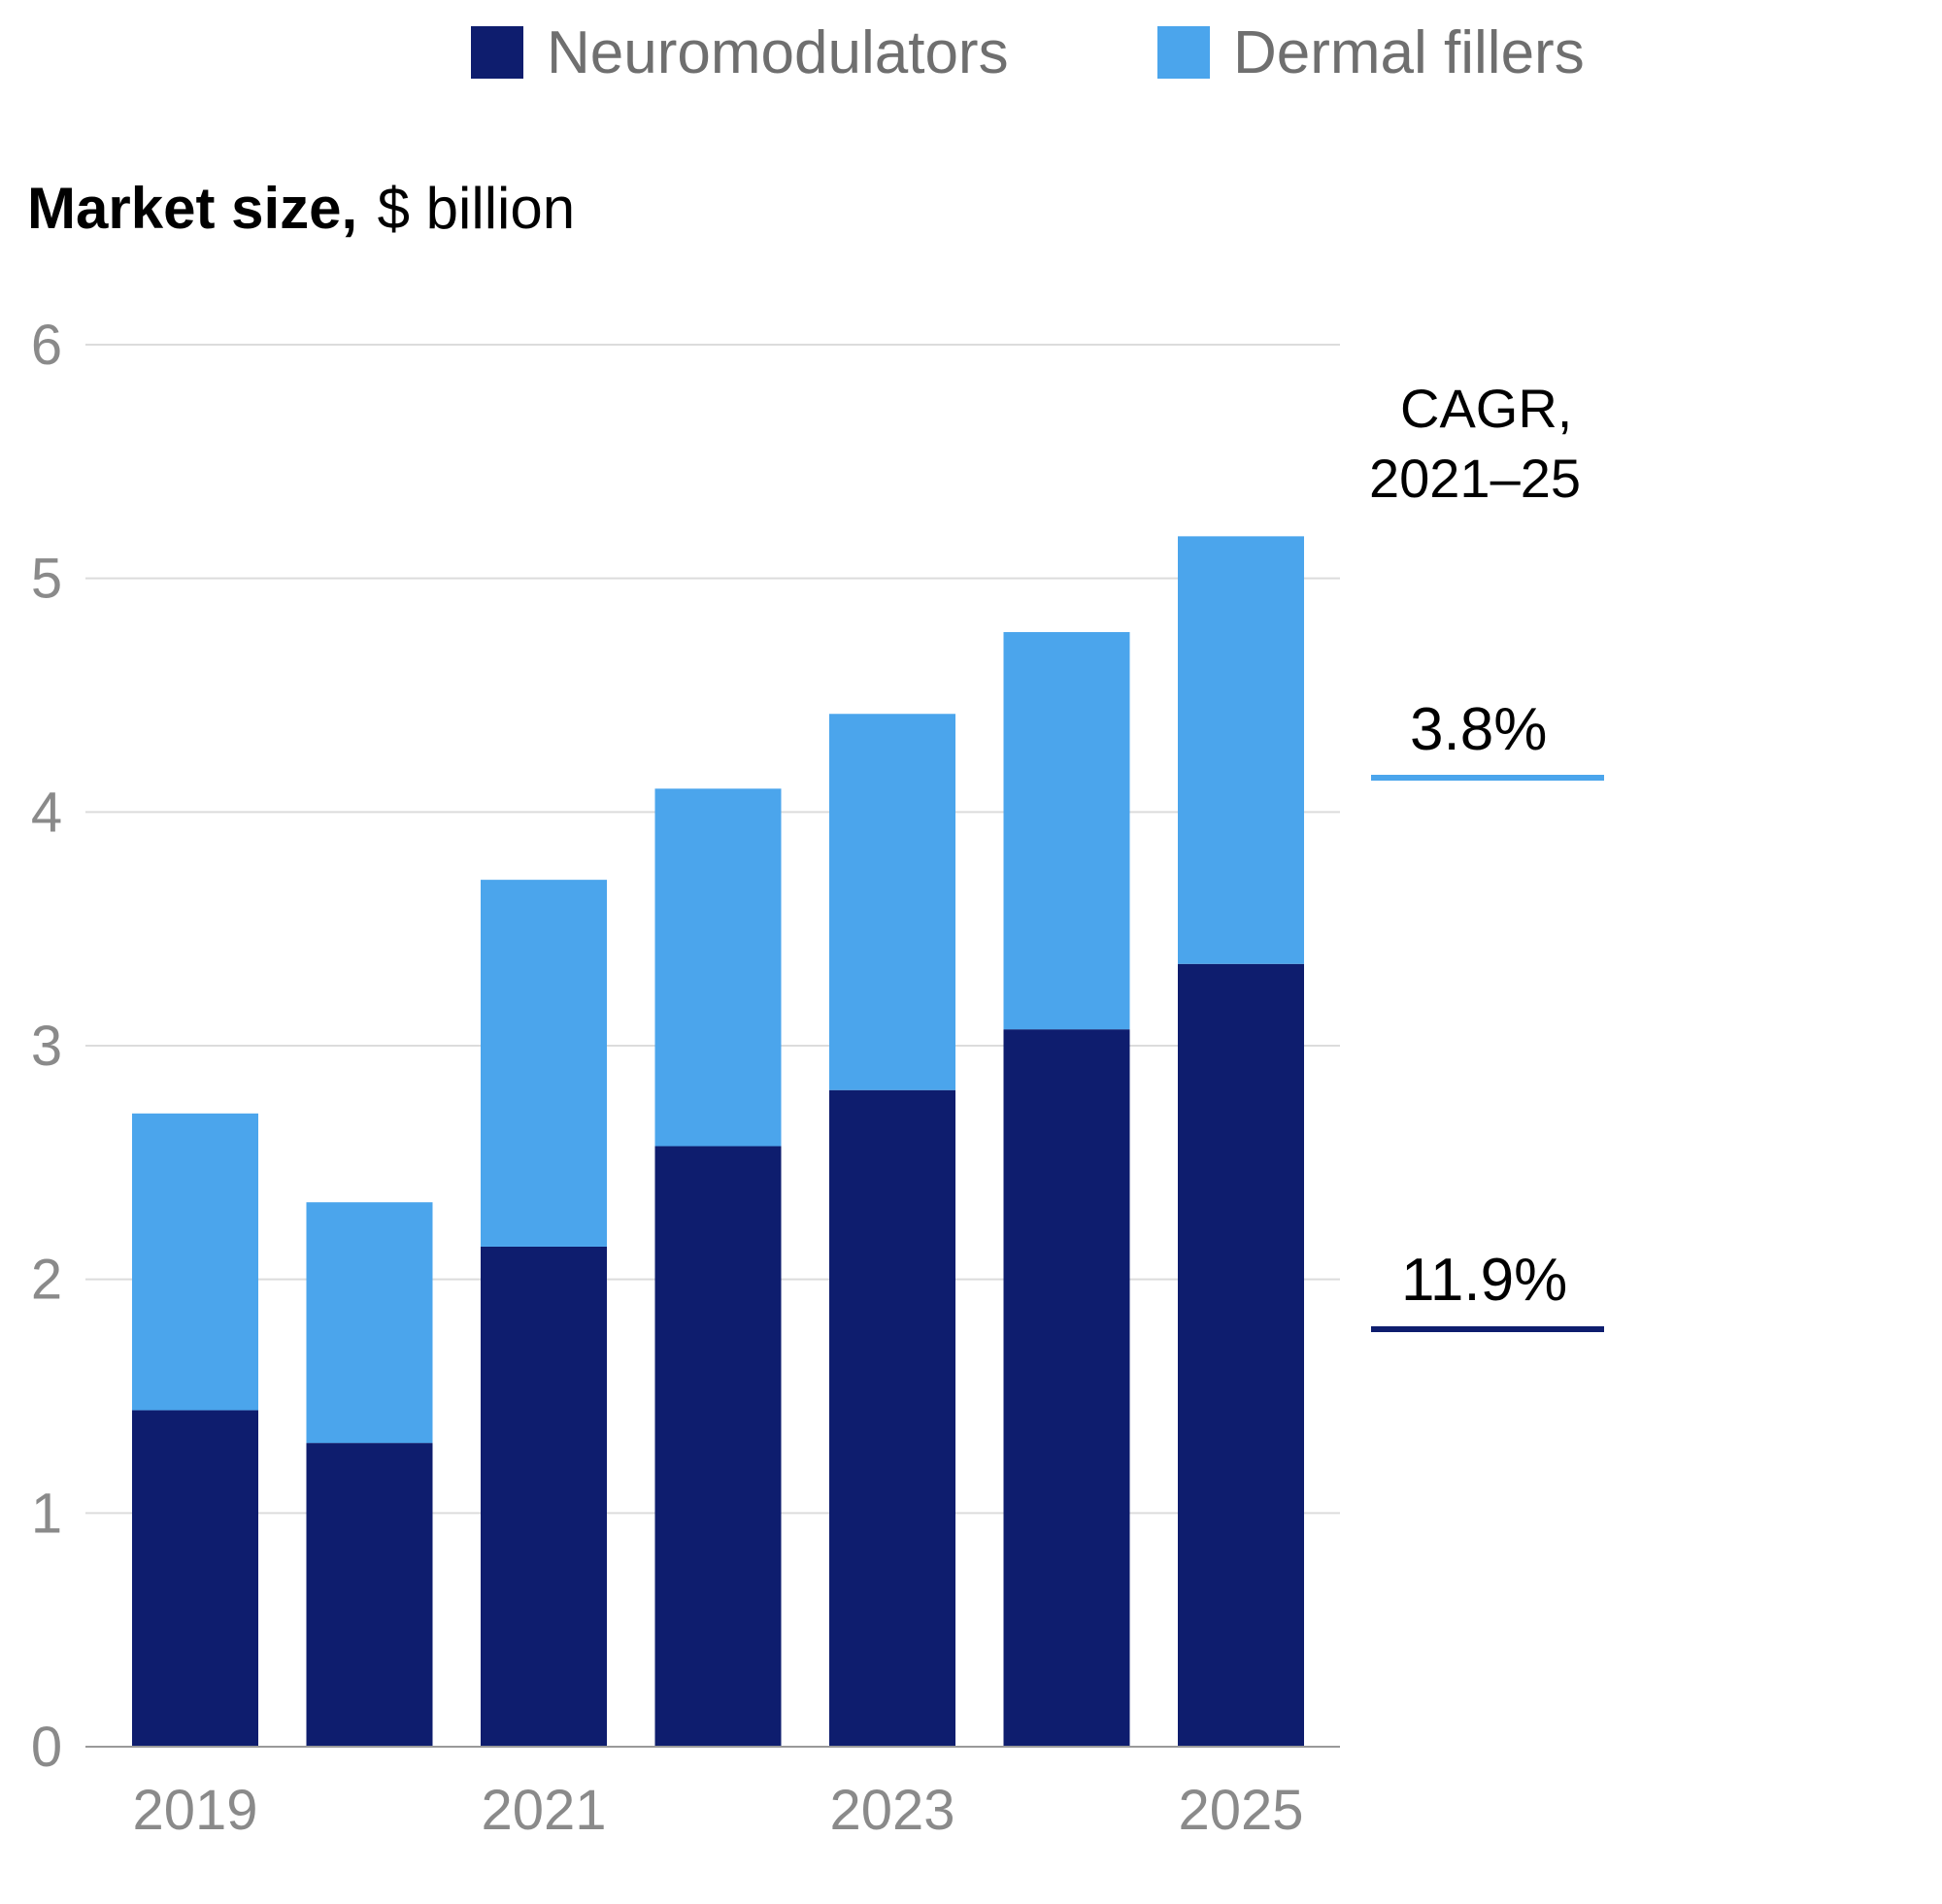 The width and height of the screenshot is (1942, 1904). Describe the element at coordinates (1486, 408) in the screenshot. I see `cagr-heading-line1: CAGR,` at that location.